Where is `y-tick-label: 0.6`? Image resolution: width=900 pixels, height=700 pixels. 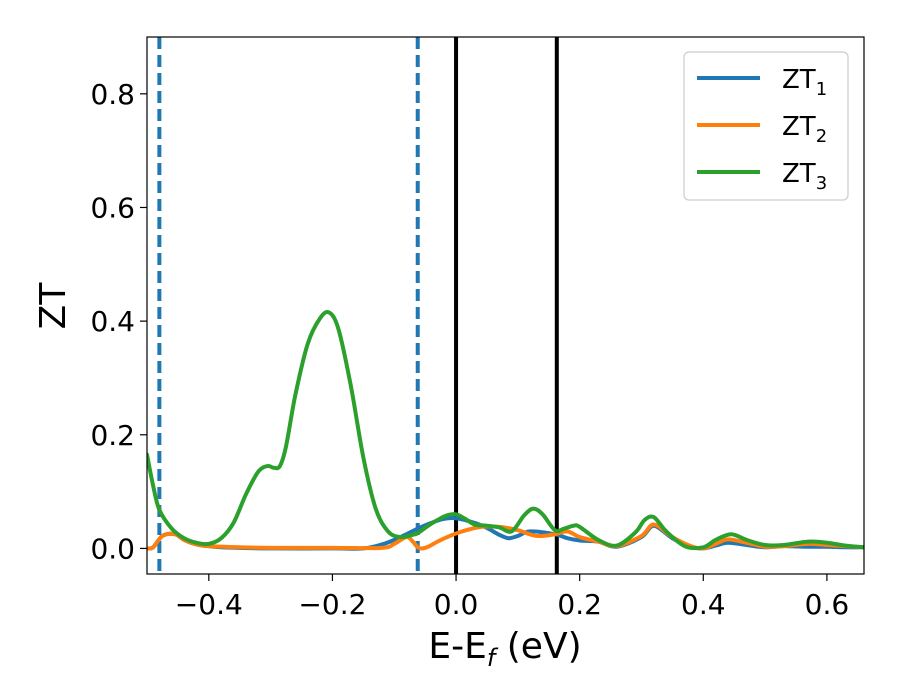
y-tick-label: 0.6 is located at coordinates (112, 207).